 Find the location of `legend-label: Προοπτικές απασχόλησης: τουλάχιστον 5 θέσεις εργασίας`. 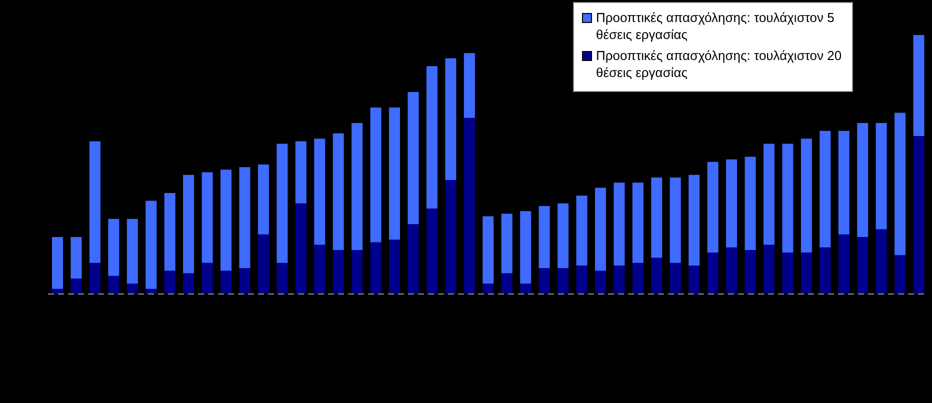

legend-label: Προοπτικές απασχόλησης: τουλάχιστον 5 θέσεις εργασίας is located at coordinates (716, 26).